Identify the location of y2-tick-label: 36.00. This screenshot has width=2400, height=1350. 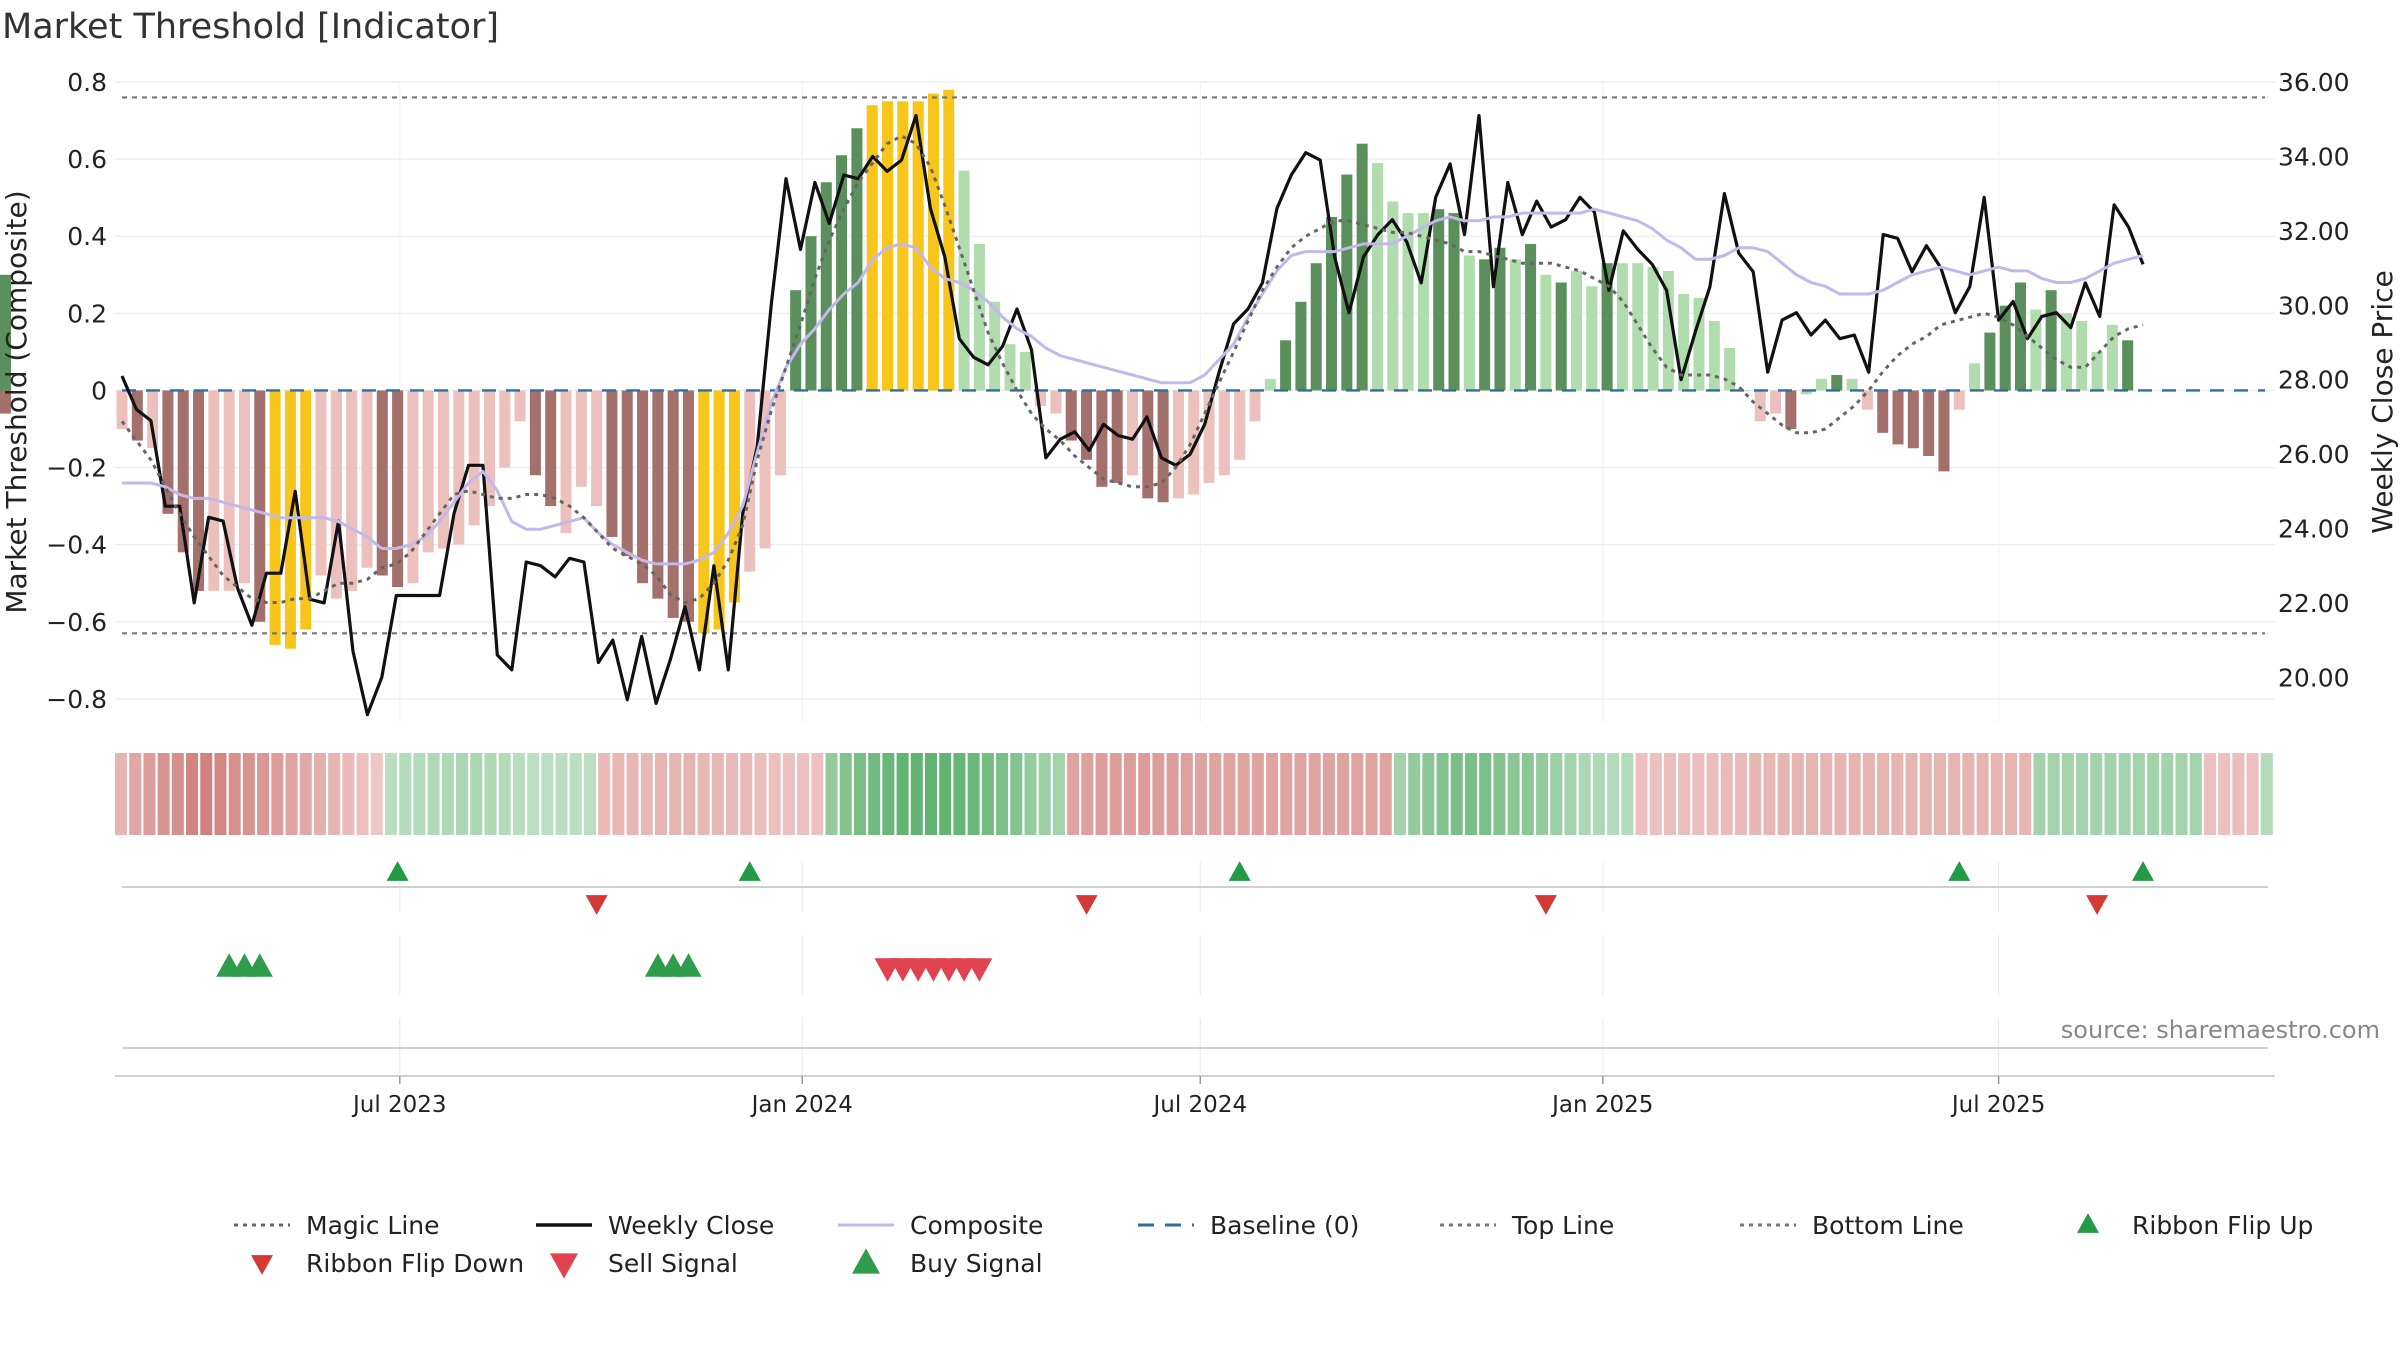
(2314, 82).